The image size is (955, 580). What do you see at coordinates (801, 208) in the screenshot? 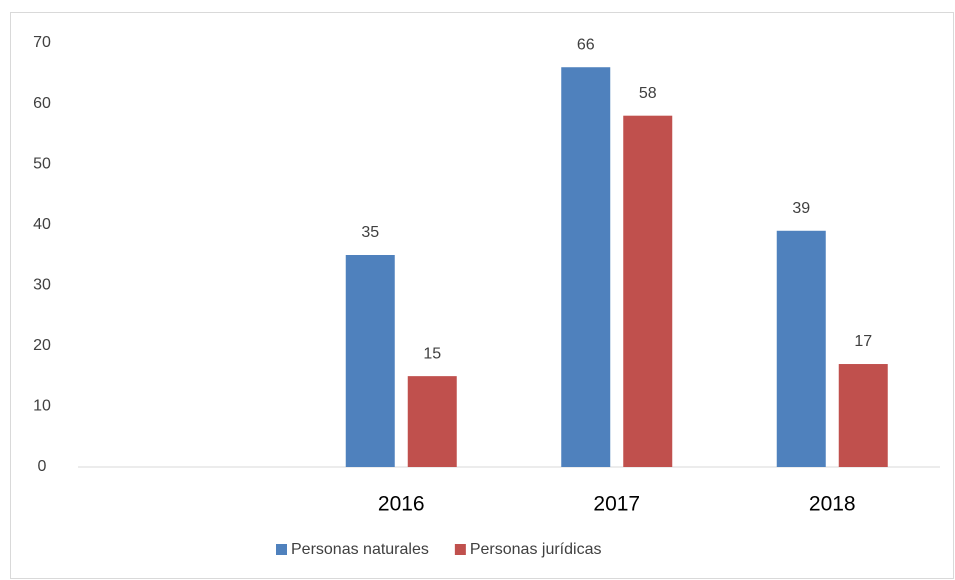
I see `data-label: 39` at bounding box center [801, 208].